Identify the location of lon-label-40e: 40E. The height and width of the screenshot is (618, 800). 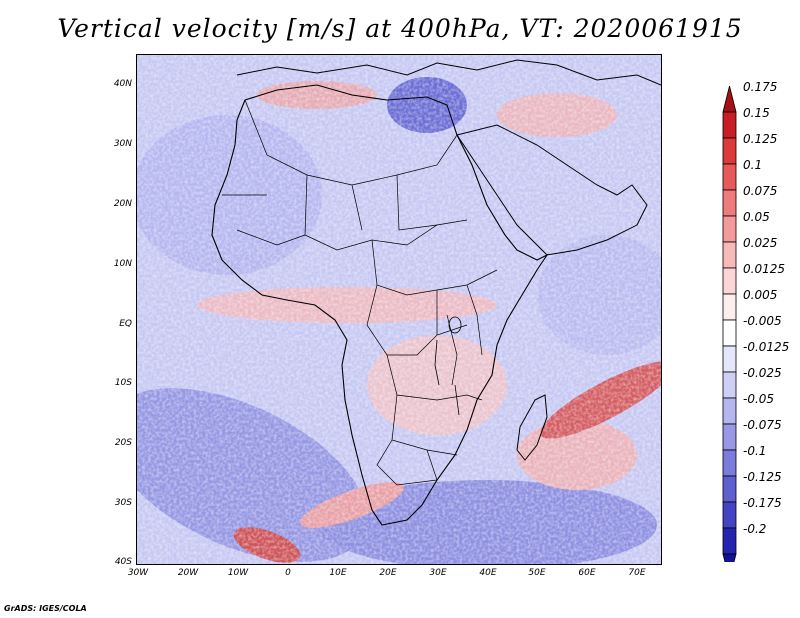
(488, 573).